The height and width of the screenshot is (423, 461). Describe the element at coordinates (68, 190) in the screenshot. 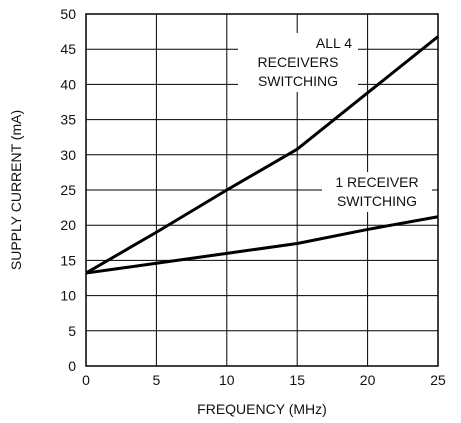

I see `y-tick-label: 25` at that location.